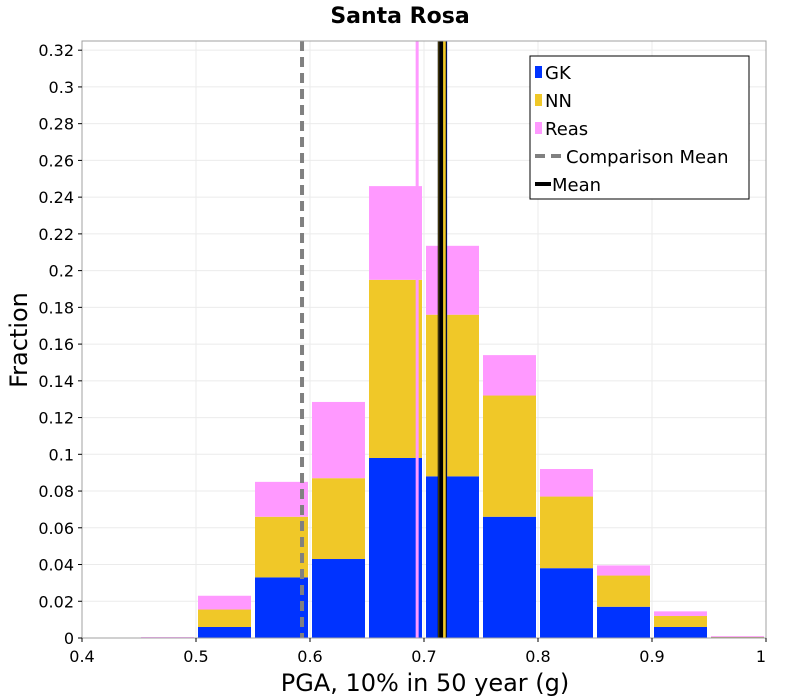 The width and height of the screenshot is (800, 700). What do you see at coordinates (651, 656) in the screenshot?
I see `x-tick-label: 0.9` at bounding box center [651, 656].